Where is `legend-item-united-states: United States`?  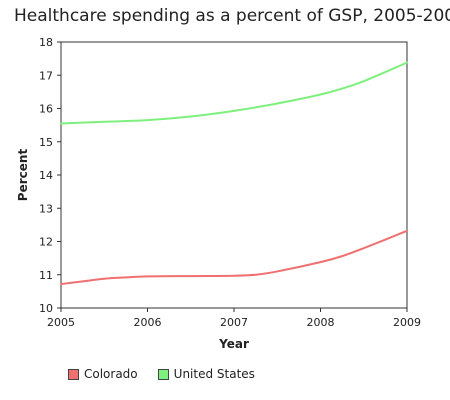
legend-item-united-states: United States is located at coordinates (206, 374).